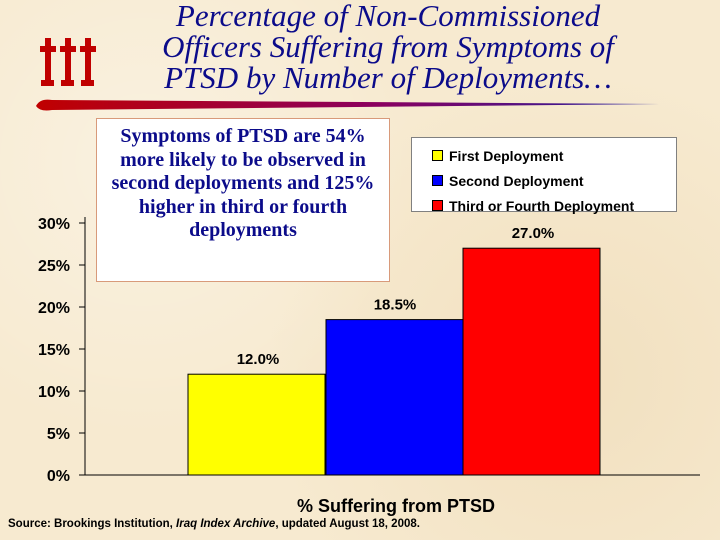 Image resolution: width=720 pixels, height=540 pixels. What do you see at coordinates (437, 205) in the screenshot?
I see `legend-swatch-third` at bounding box center [437, 205].